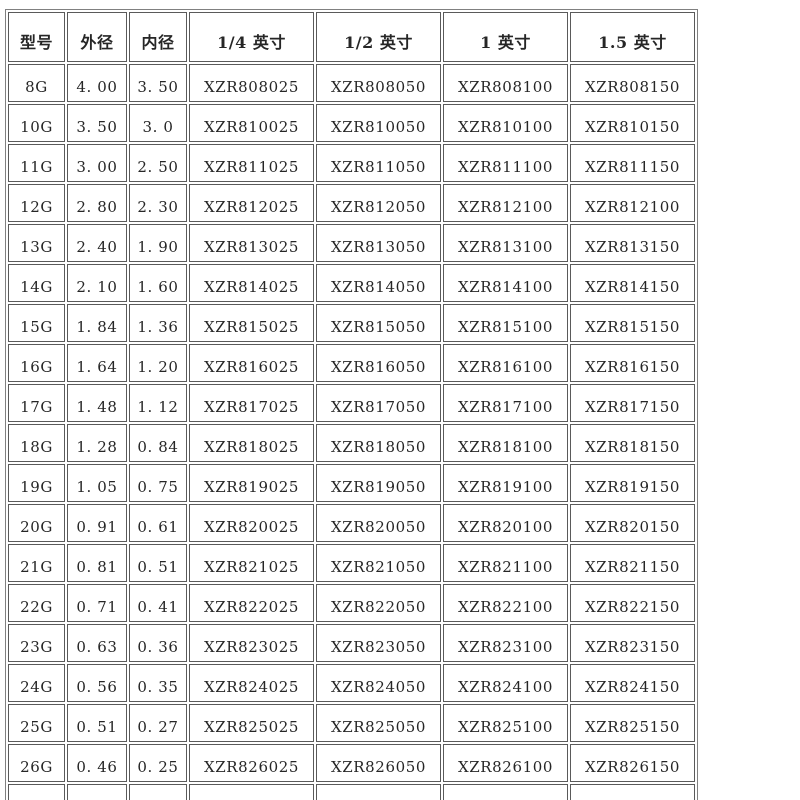 The height and width of the screenshot is (800, 800). Describe the element at coordinates (158, 123) in the screenshot. I see `diameter-cell: 3. 0` at that location.